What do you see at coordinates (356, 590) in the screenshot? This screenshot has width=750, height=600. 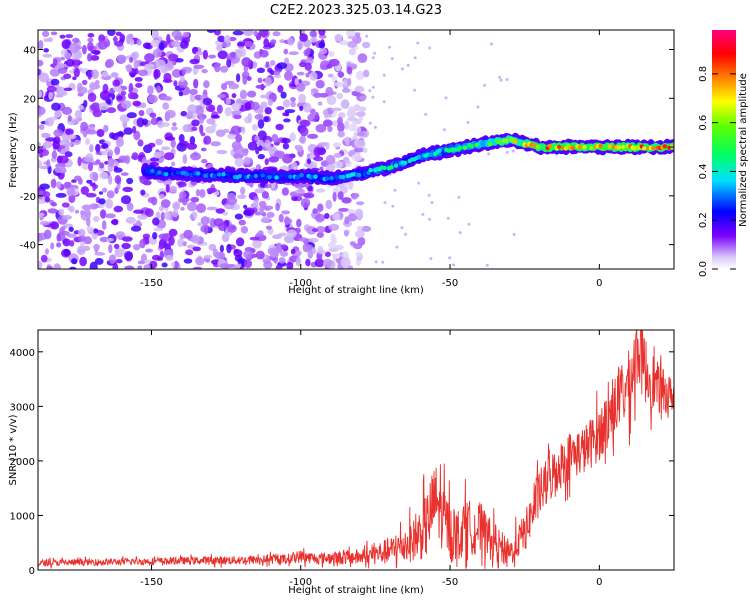 I see `snr-x-label: Height of straight line (km)` at bounding box center [356, 590].